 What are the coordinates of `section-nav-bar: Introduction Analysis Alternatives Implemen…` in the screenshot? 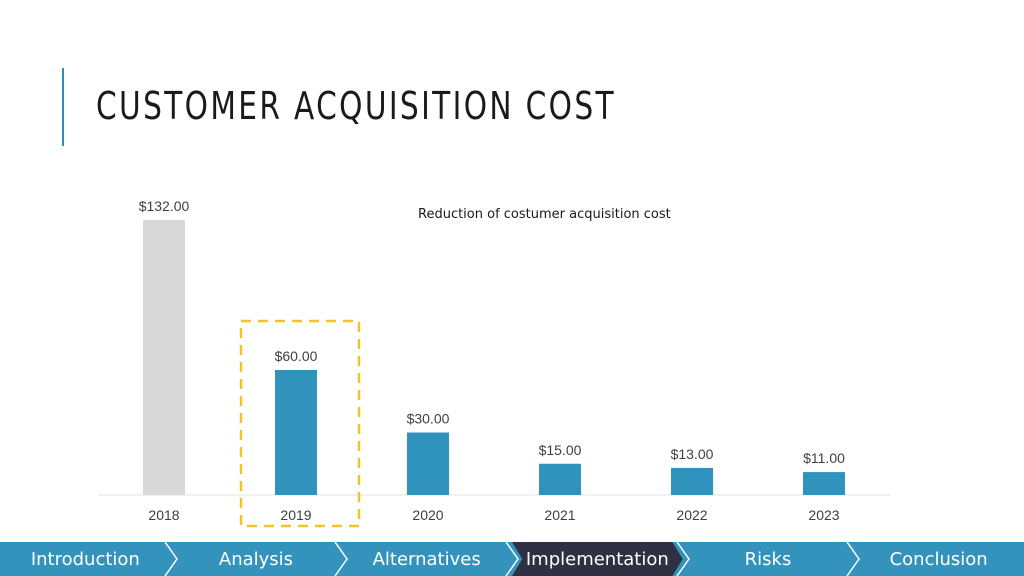 It's located at (512, 559).